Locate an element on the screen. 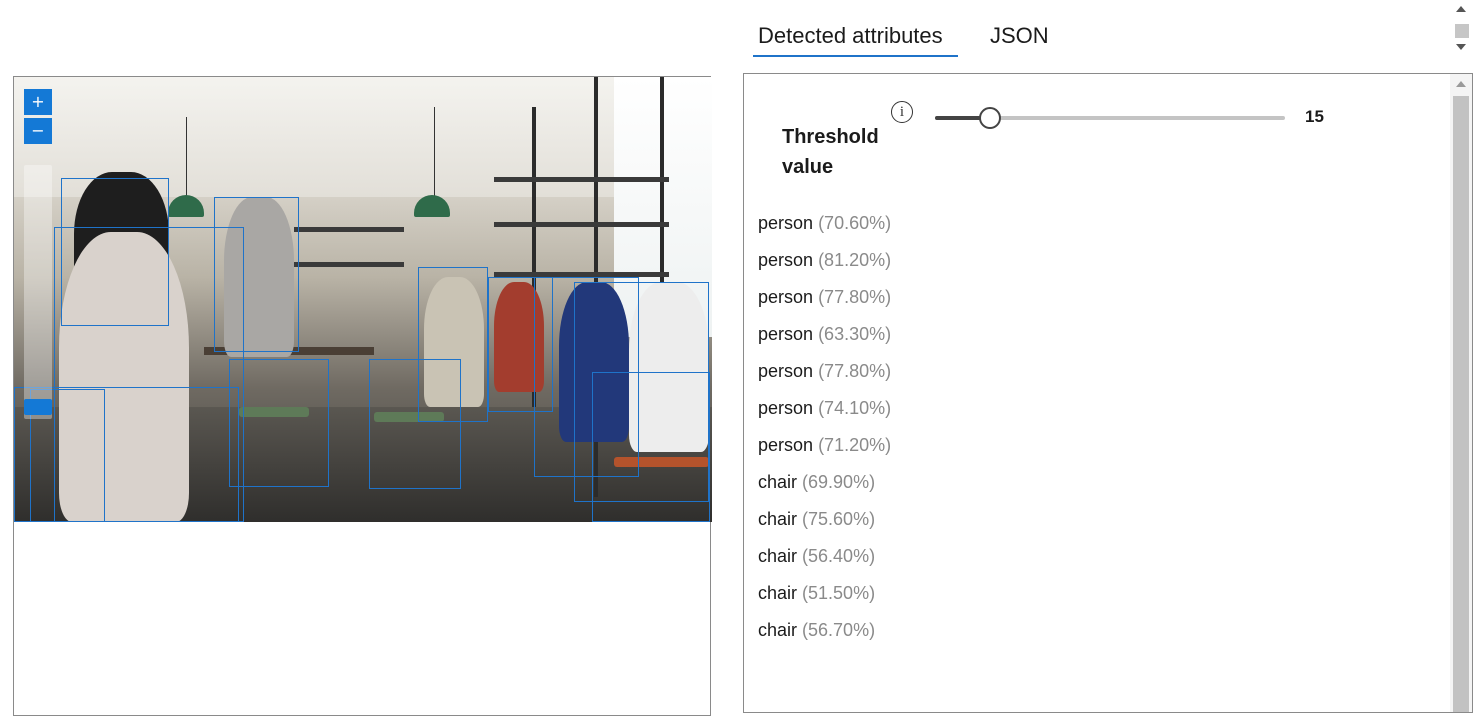 The width and height of the screenshot is (1477, 716). panel-scroll-thumb is located at coordinates (1461, 404).